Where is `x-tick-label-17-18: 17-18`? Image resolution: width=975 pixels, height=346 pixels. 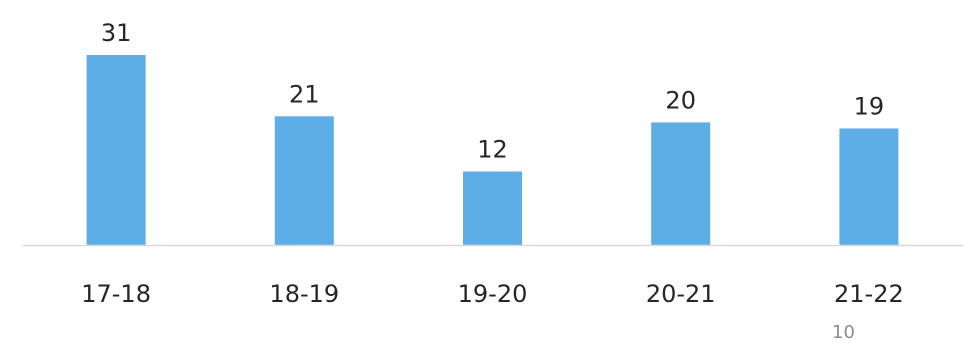 x-tick-label-17-18: 17-18 is located at coordinates (116, 294).